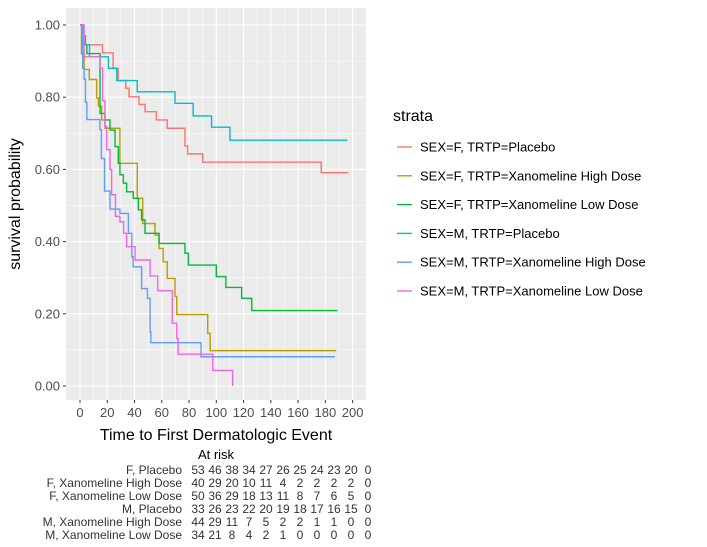 Image resolution: width=707 pixels, height=547 pixels. I want to click on y-tick-label: 0.60, so click(47, 169).